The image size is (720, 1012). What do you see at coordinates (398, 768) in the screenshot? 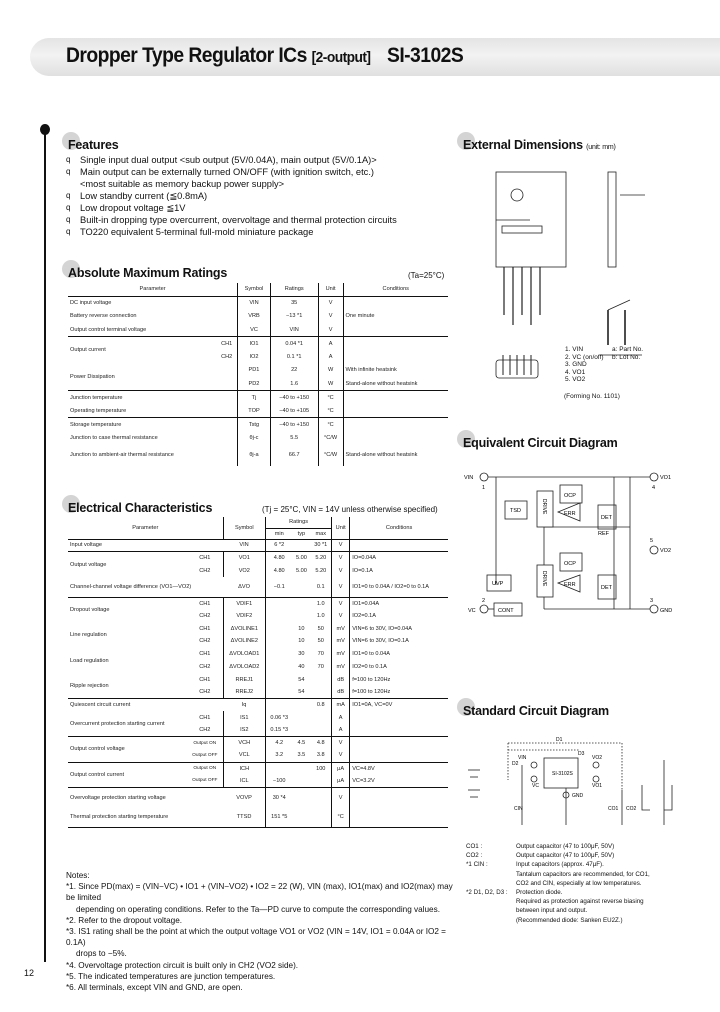
I see `cond: VC=4.8V` at bounding box center [398, 768].